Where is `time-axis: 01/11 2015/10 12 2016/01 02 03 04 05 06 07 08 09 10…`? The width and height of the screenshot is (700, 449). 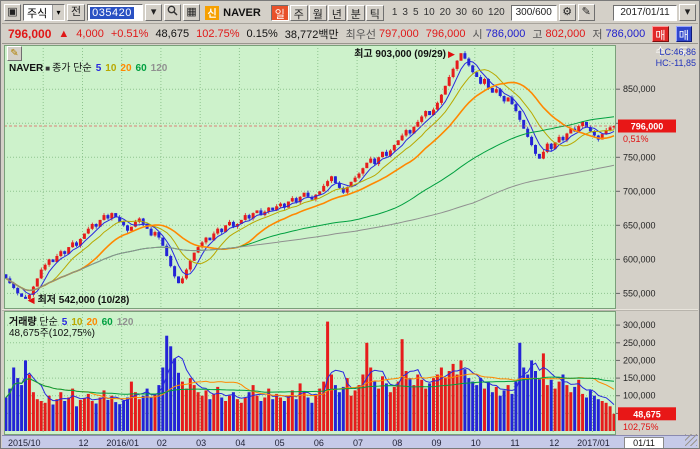 time-axis: 01/11 2015/10 12 2016/01 02 03 04 05 06 07 08 09 10… is located at coordinates (350, 441).